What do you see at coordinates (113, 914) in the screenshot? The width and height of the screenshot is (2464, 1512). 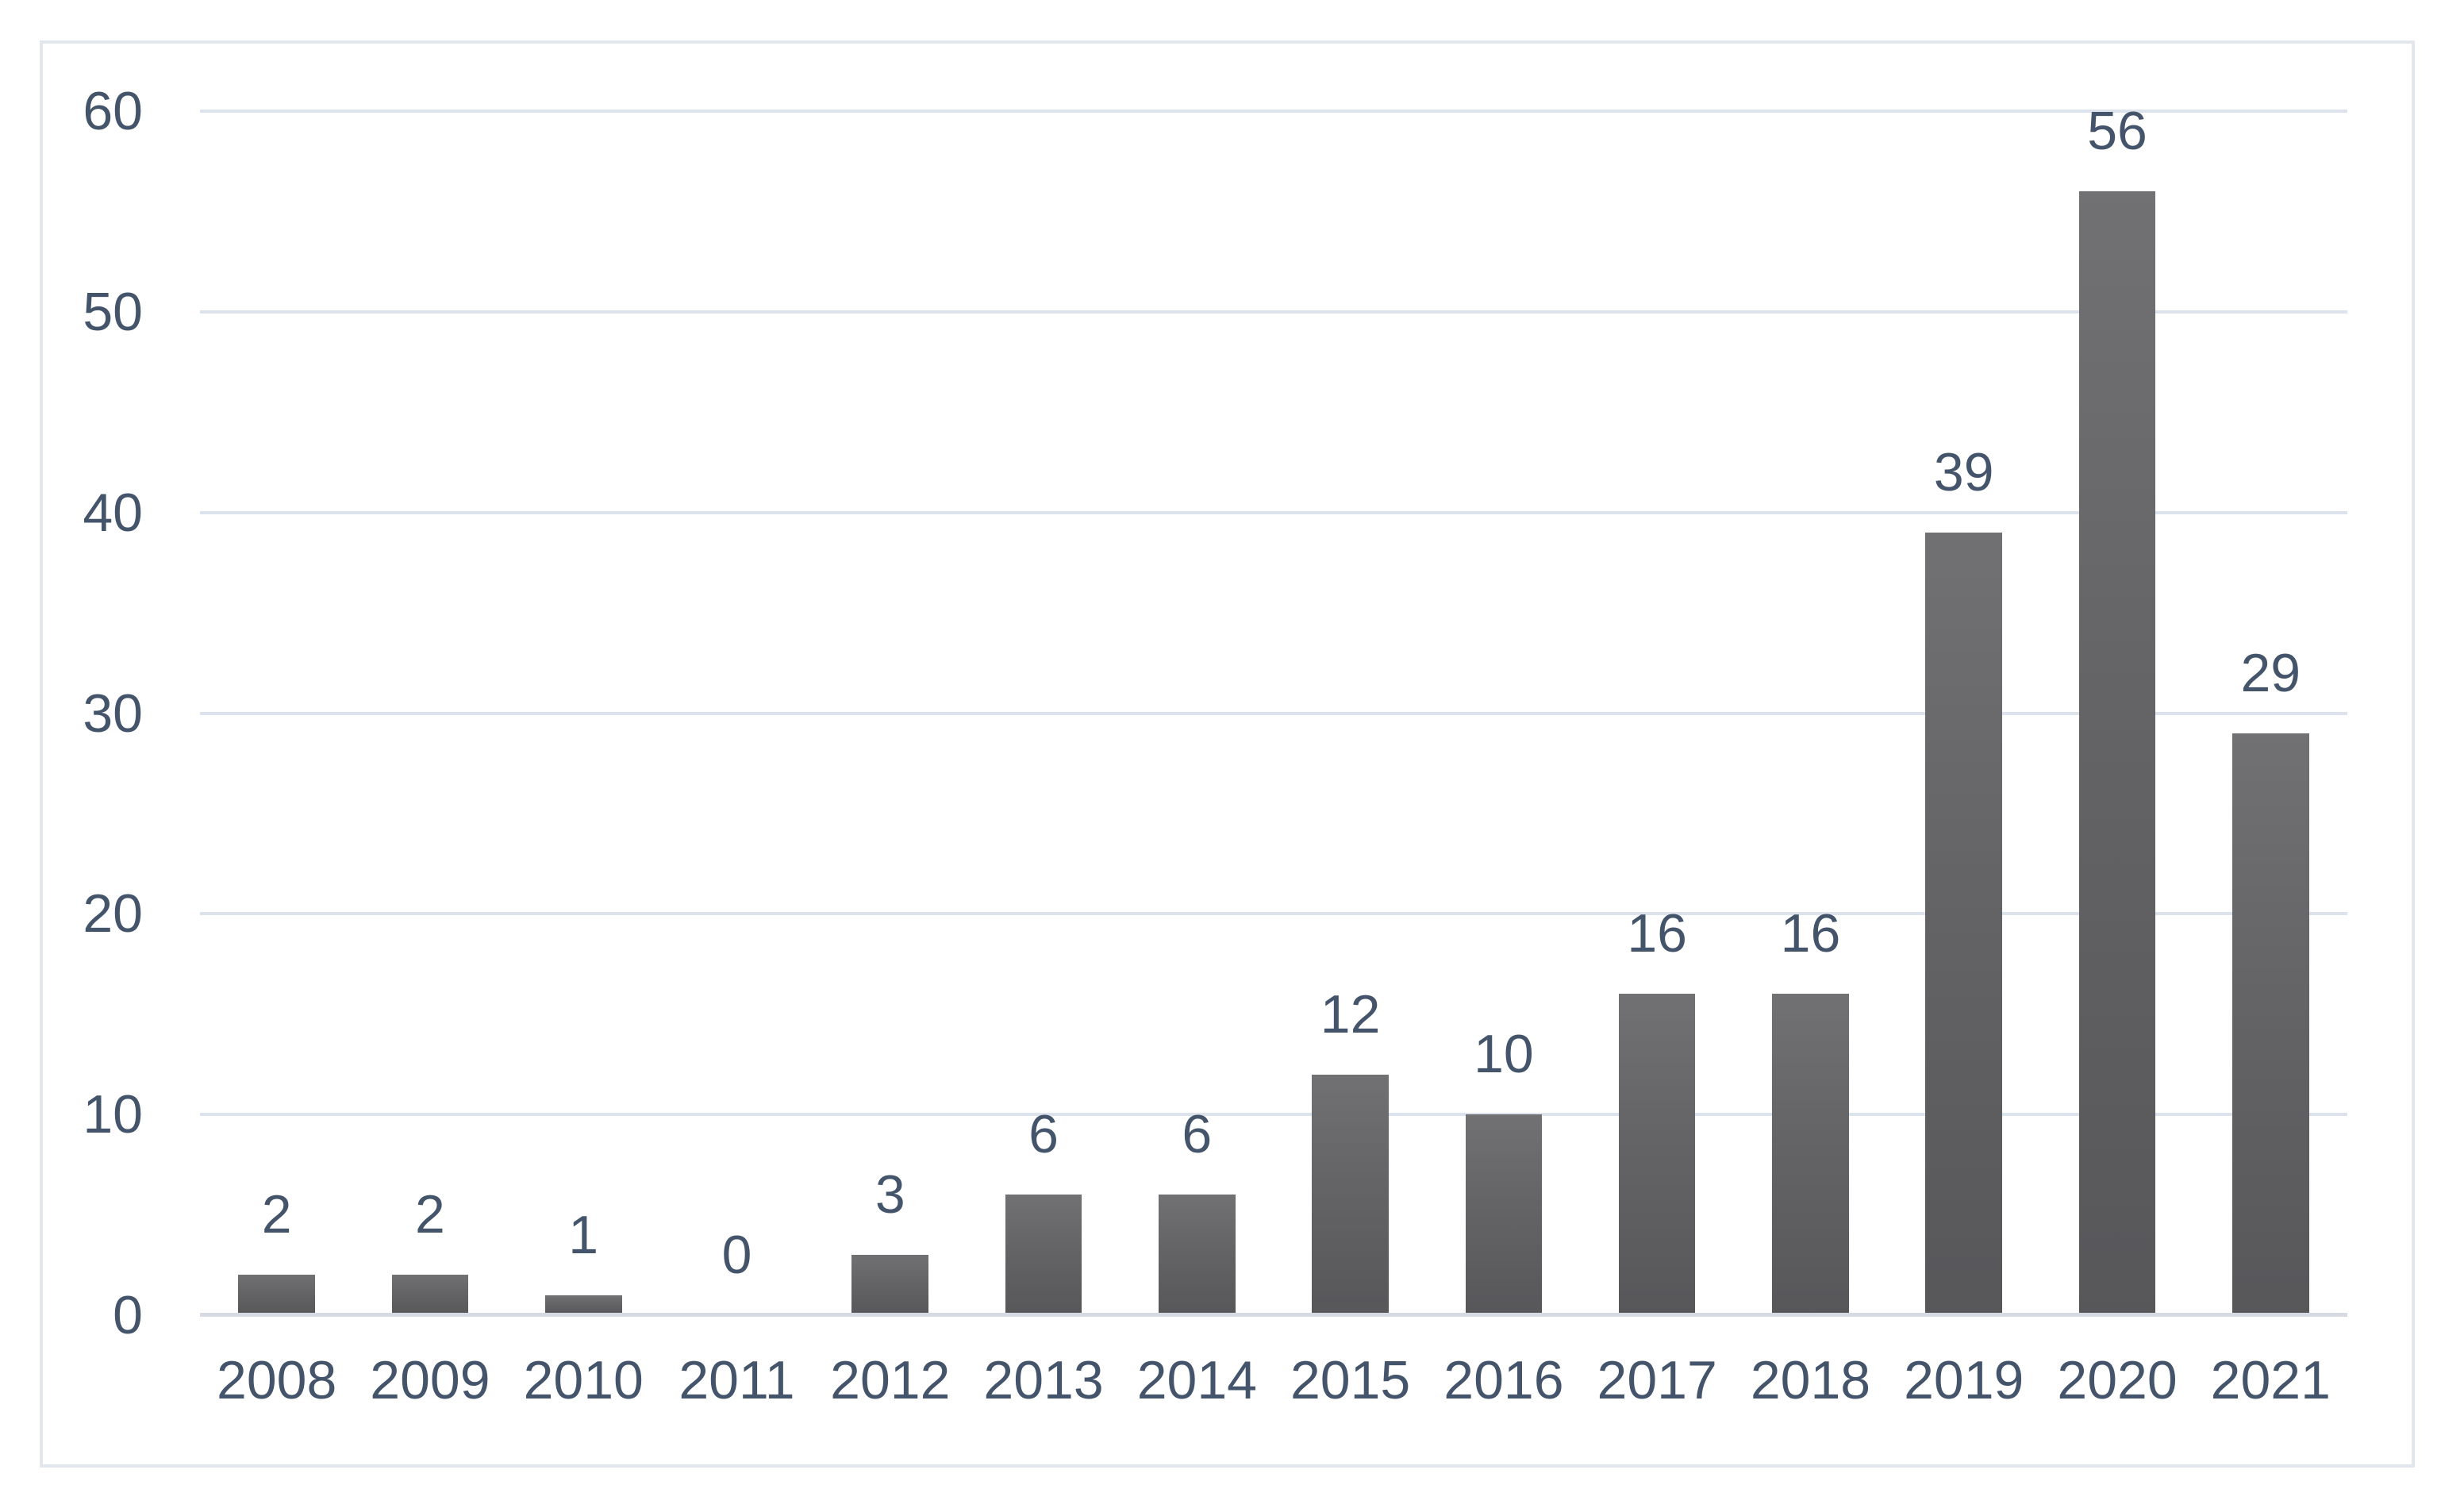 I see `y-tick-label: 20` at bounding box center [113, 914].